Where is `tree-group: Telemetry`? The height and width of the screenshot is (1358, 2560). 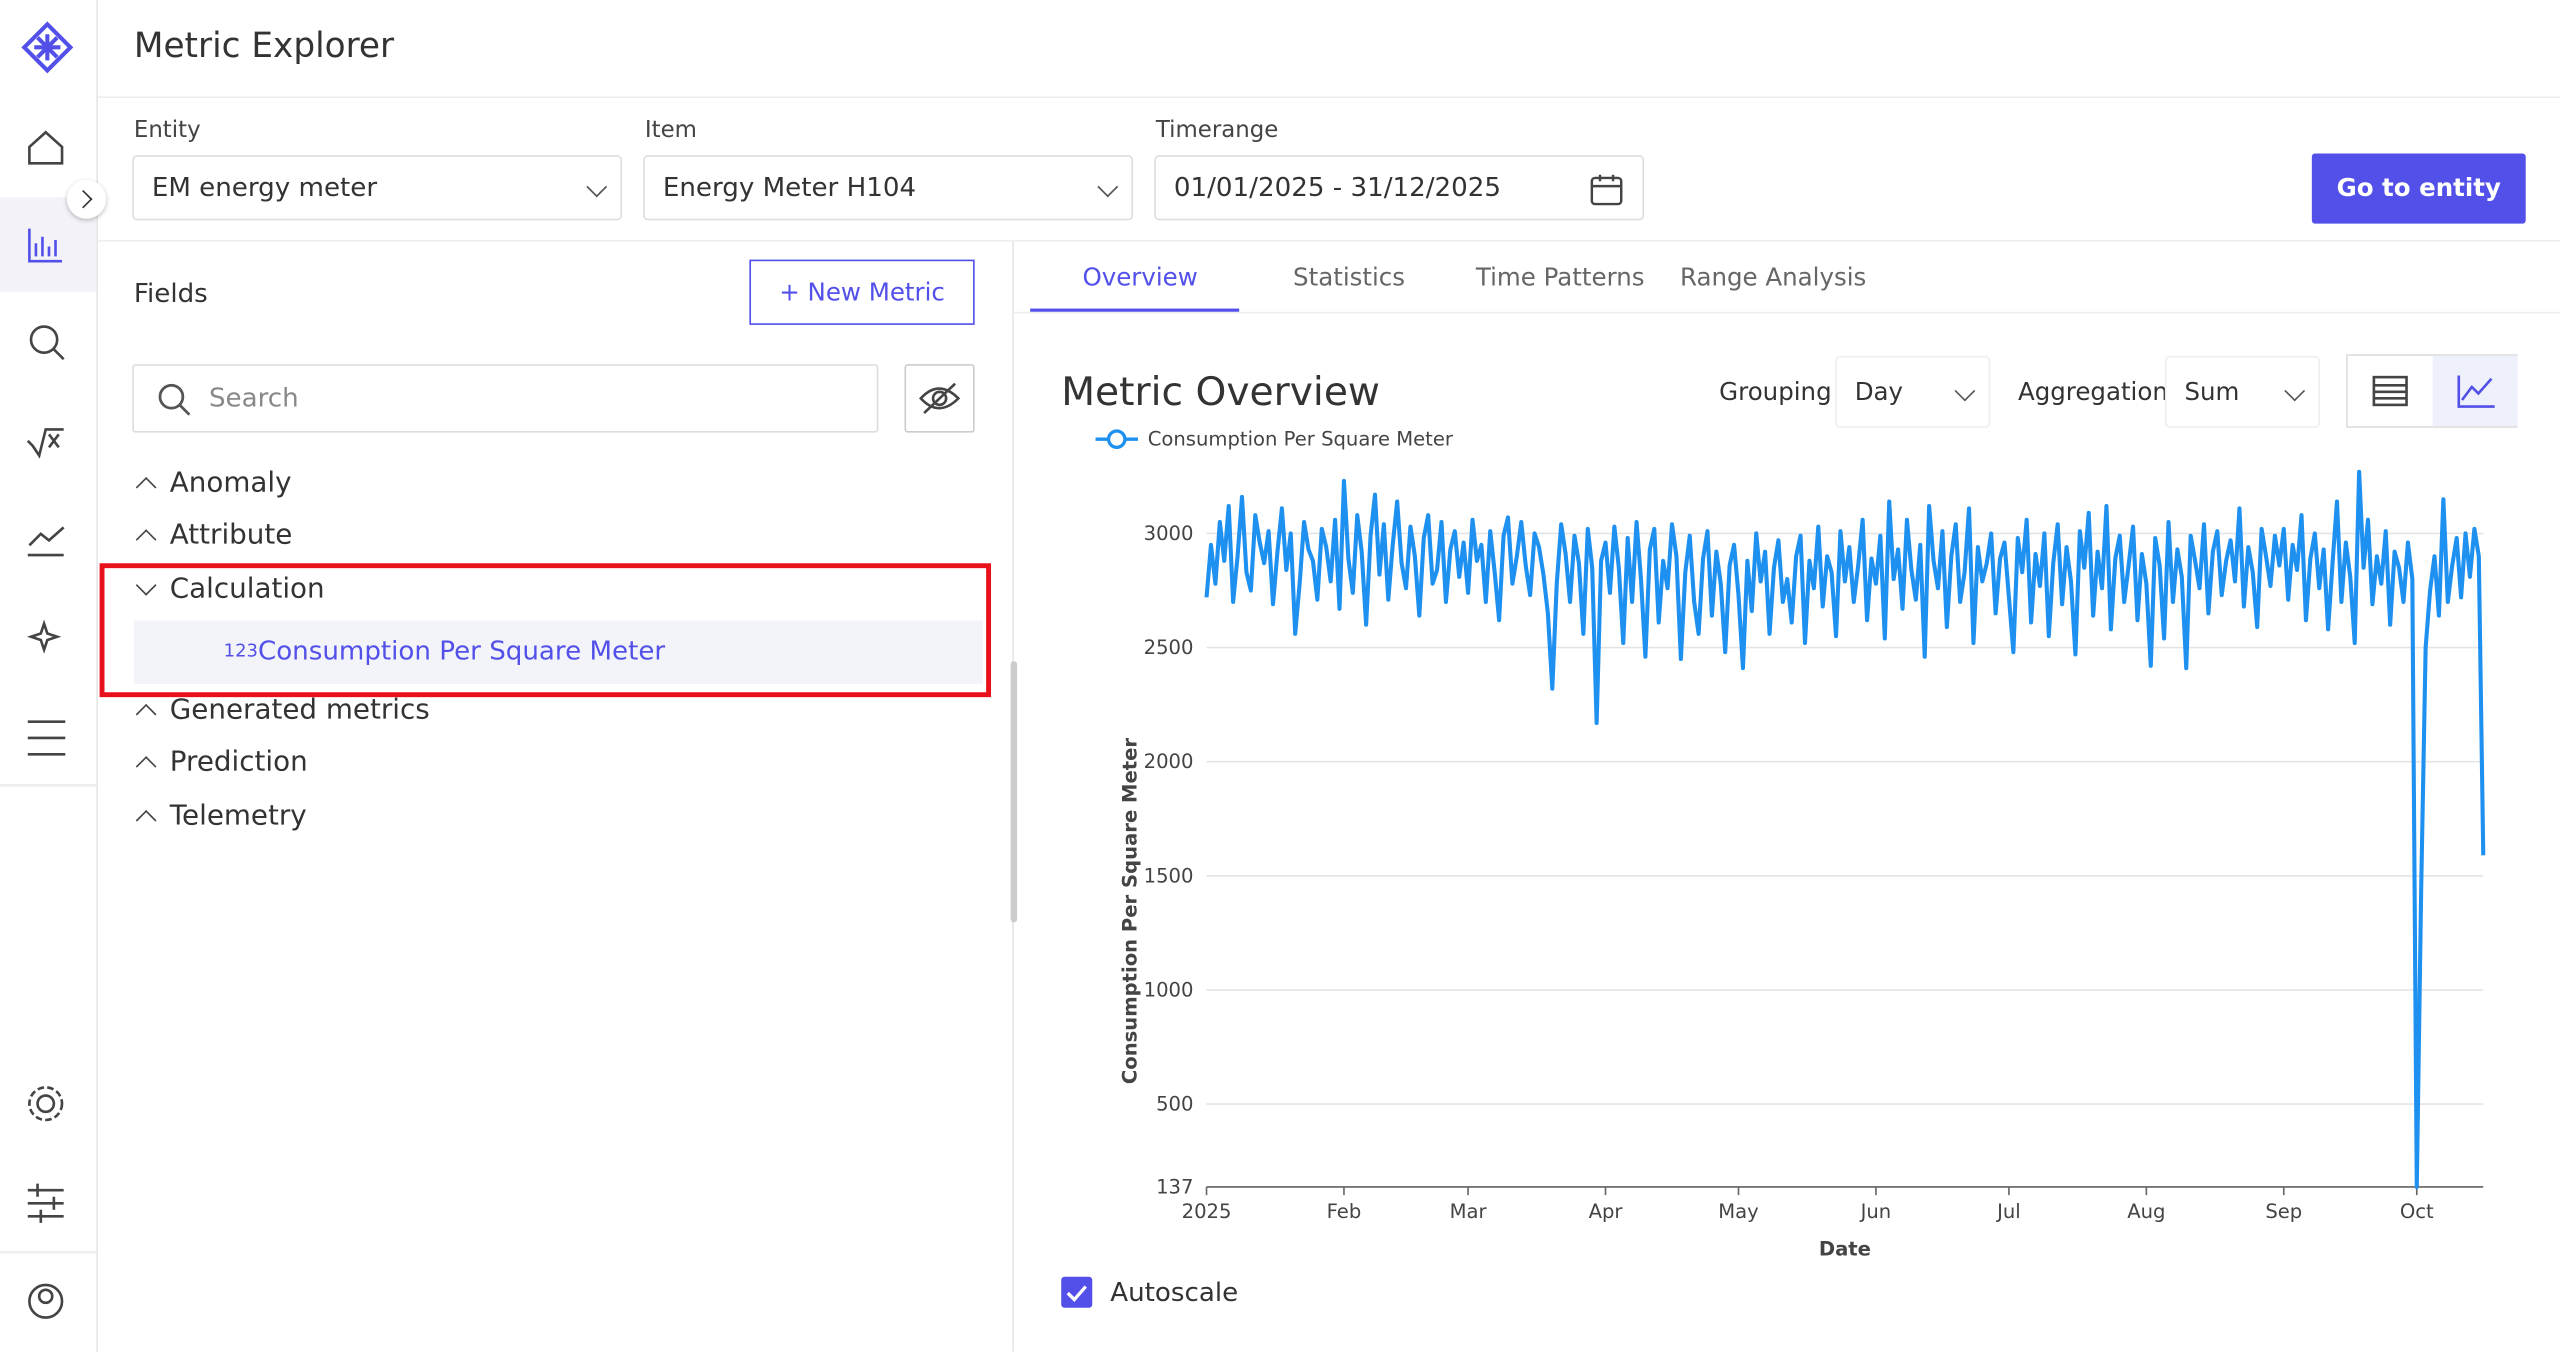 tree-group: Telemetry is located at coordinates (220, 816).